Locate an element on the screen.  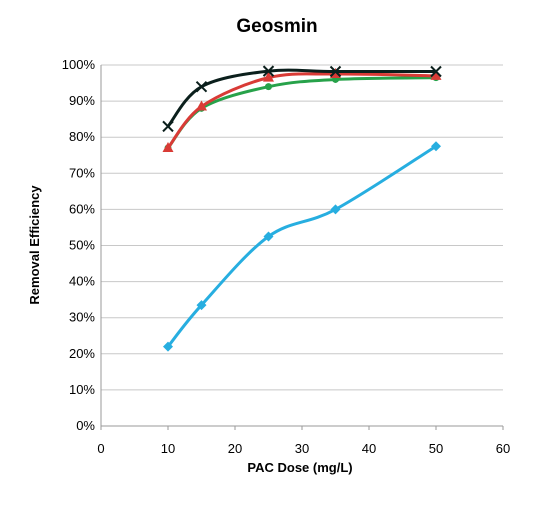
x-tick-label: 10 is located at coordinates (168, 448).